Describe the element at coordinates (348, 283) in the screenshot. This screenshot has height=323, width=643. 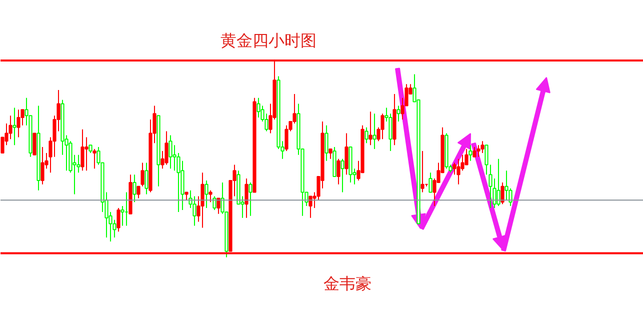
I see `text: 金韦豪` at that location.